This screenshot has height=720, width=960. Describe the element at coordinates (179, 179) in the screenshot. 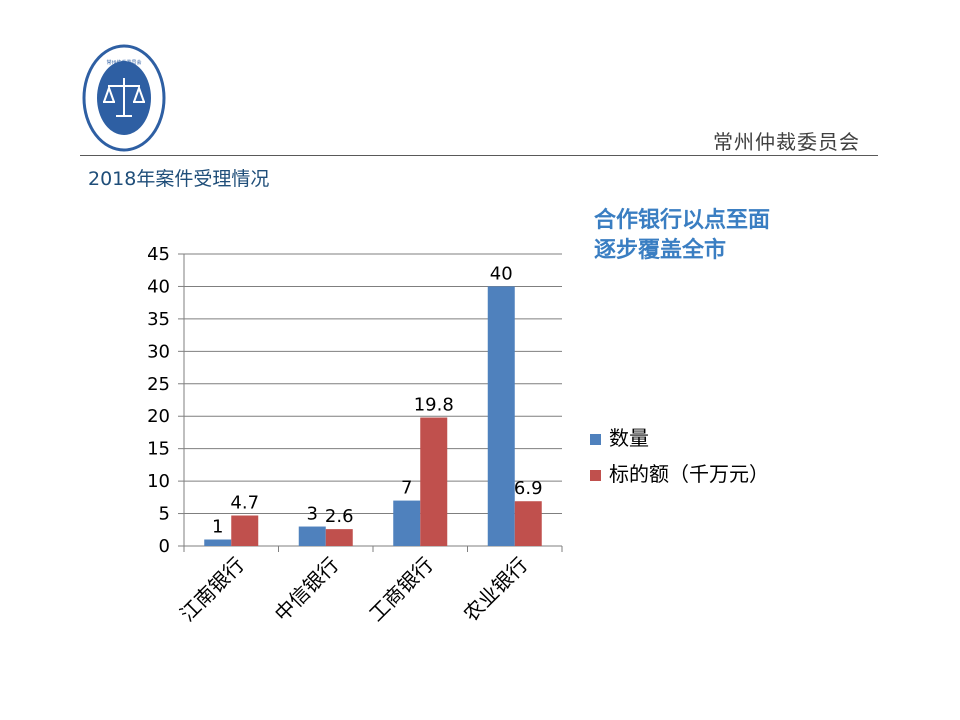

I see `page-subtitle: 2018年案件受理情况` at that location.